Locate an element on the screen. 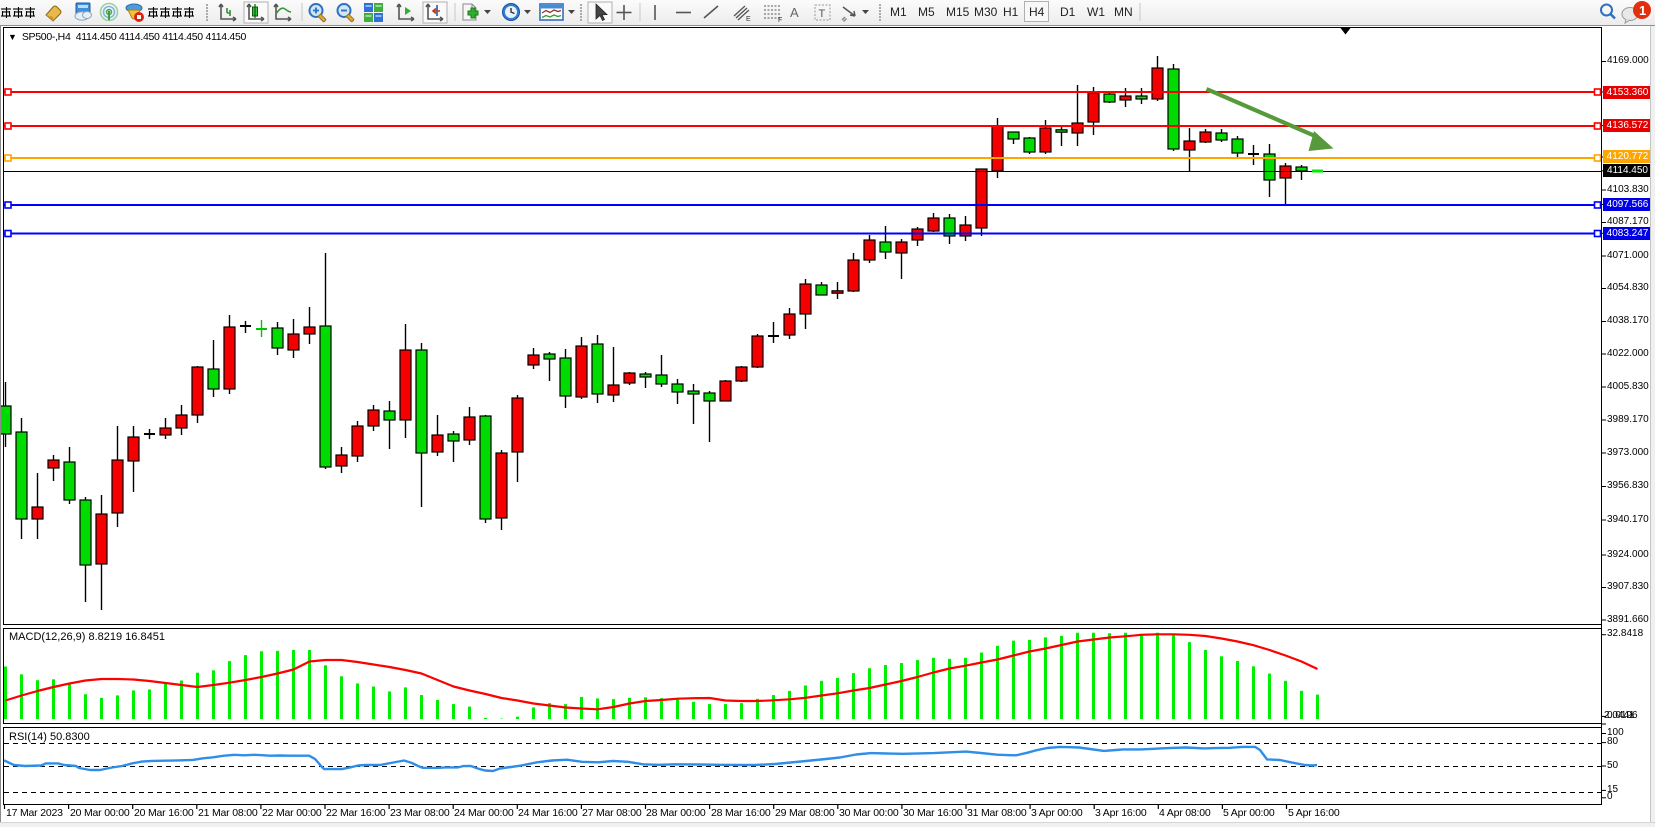 This screenshot has width=1655, height=827. svg-text: E is located at coordinates (748, 19).